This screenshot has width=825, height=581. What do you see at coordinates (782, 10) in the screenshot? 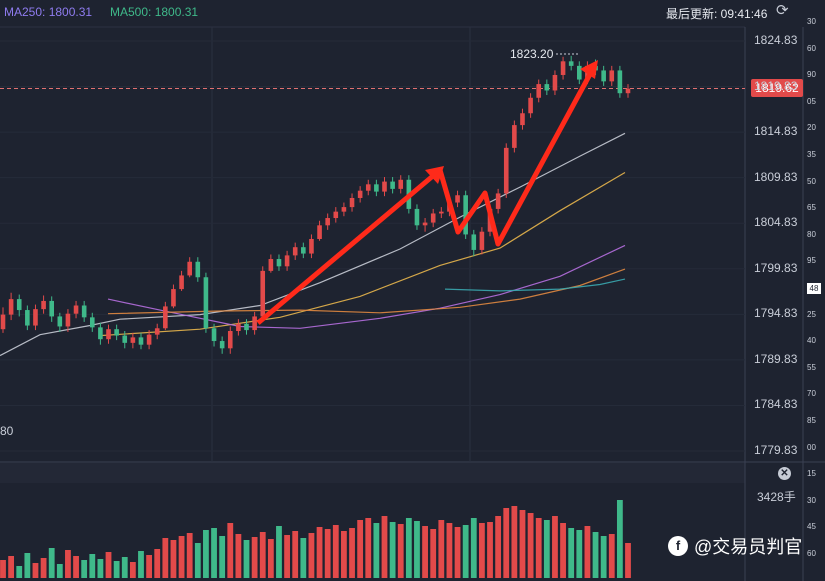
I see `refresh-icon: ⟳` at bounding box center [782, 10].